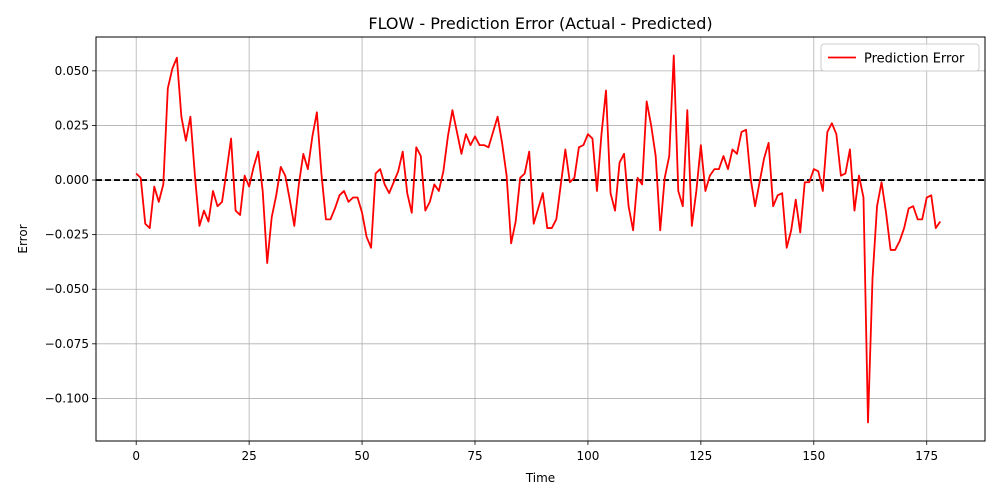  I want to click on x-tick-label: 25, so click(248, 456).